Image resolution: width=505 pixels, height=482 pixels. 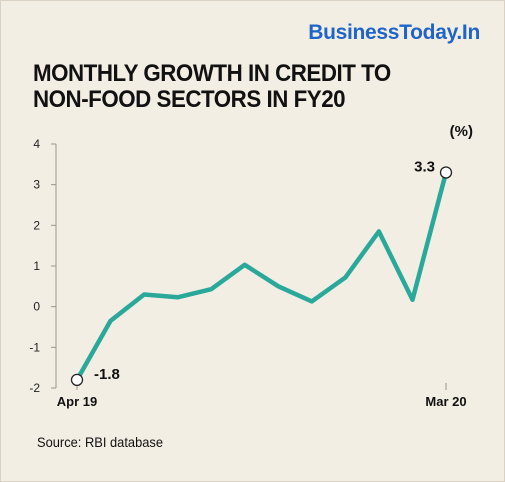 What do you see at coordinates (36, 225) in the screenshot?
I see `y-tick-label: 2` at bounding box center [36, 225].